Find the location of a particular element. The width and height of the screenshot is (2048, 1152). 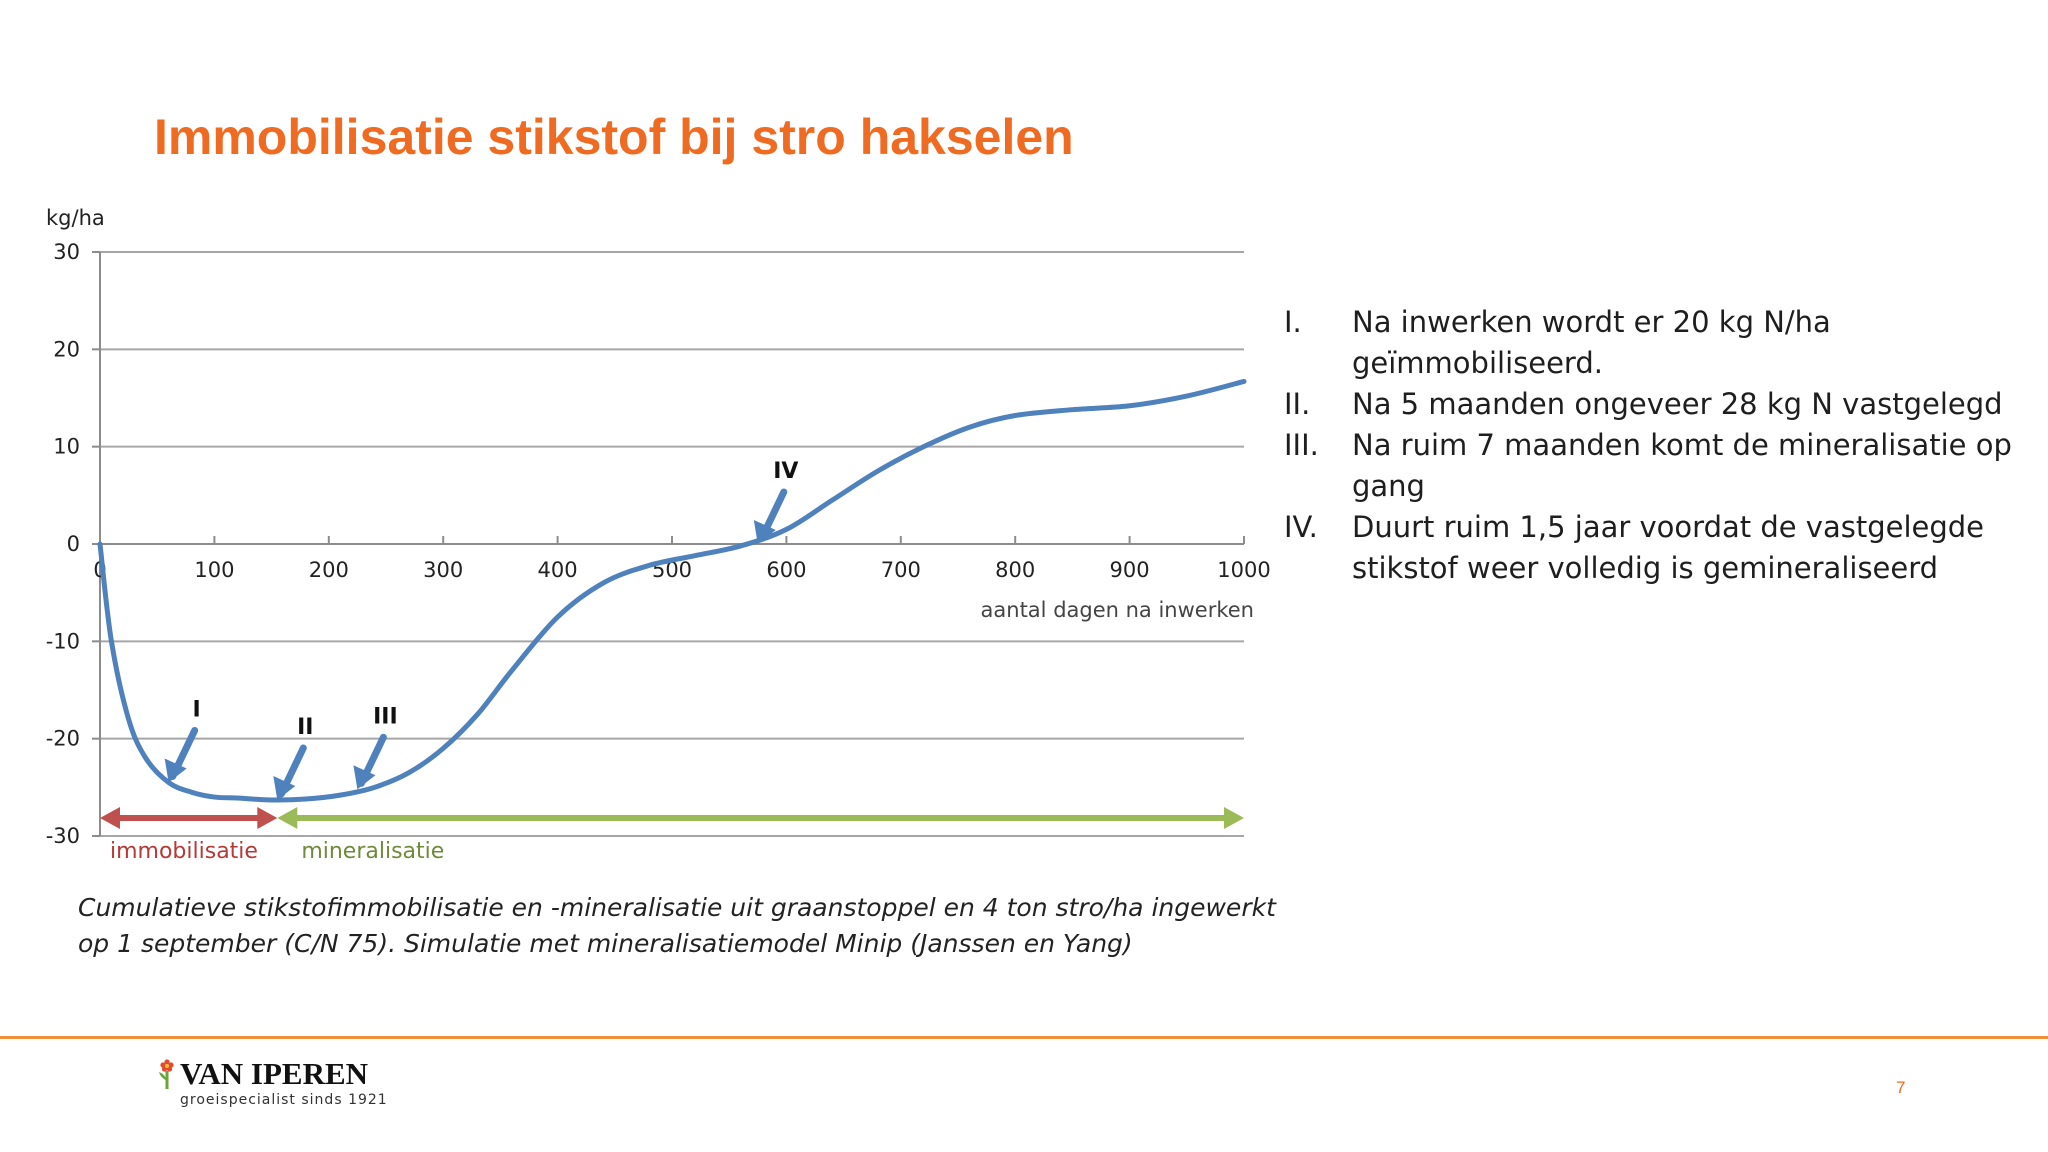

note-number: II. is located at coordinates (1297, 404).